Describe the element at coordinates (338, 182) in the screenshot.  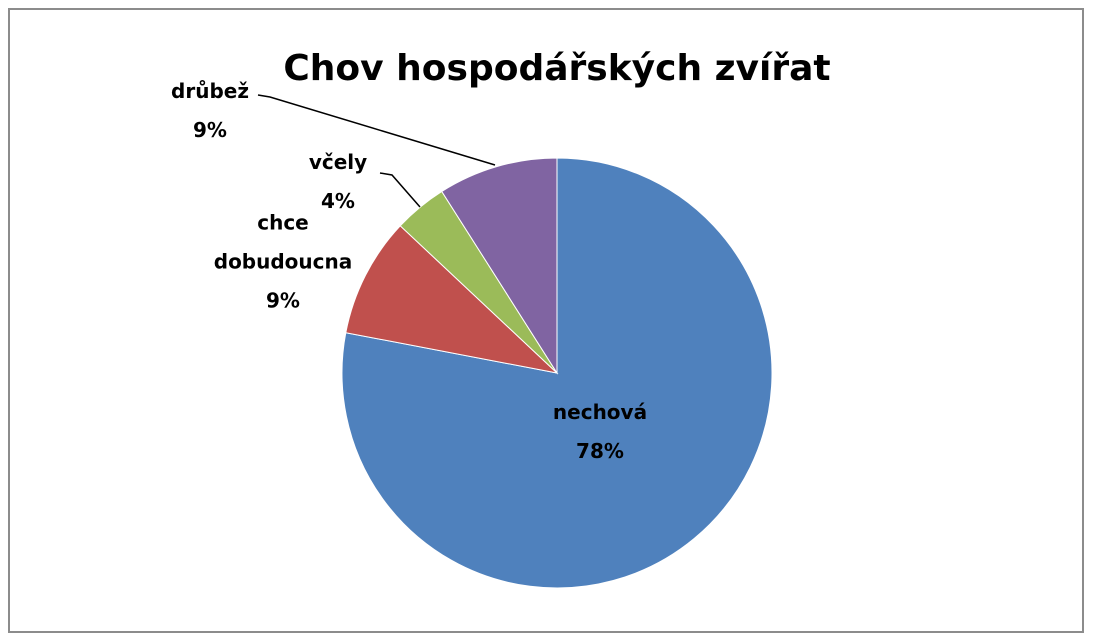
I see `data-label: včely 4%` at that location.